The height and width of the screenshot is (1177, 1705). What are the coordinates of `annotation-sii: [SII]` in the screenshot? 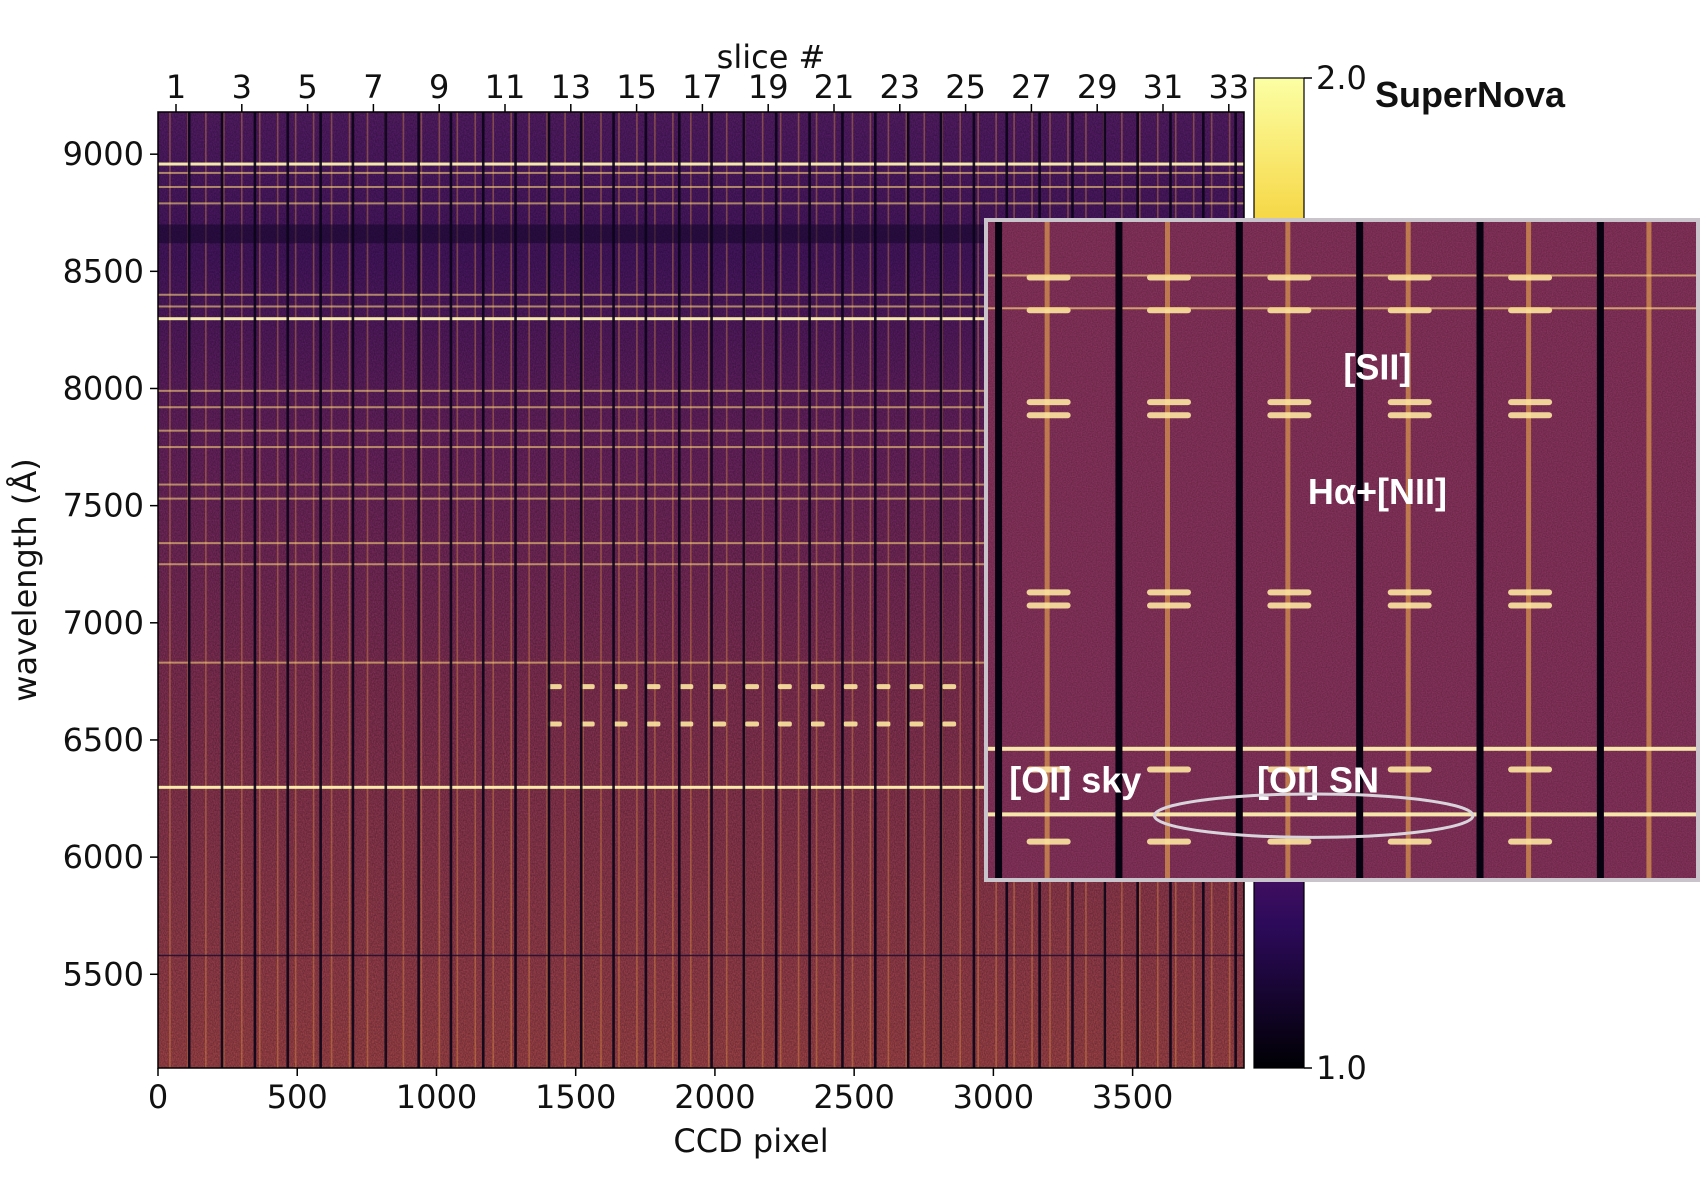 It's located at (1377, 366).